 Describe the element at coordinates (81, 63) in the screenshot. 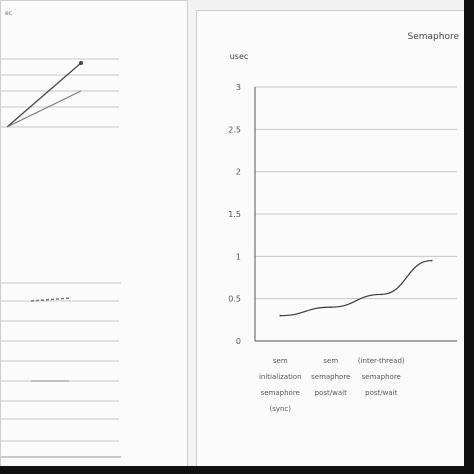

I see `left-line-marker` at that location.